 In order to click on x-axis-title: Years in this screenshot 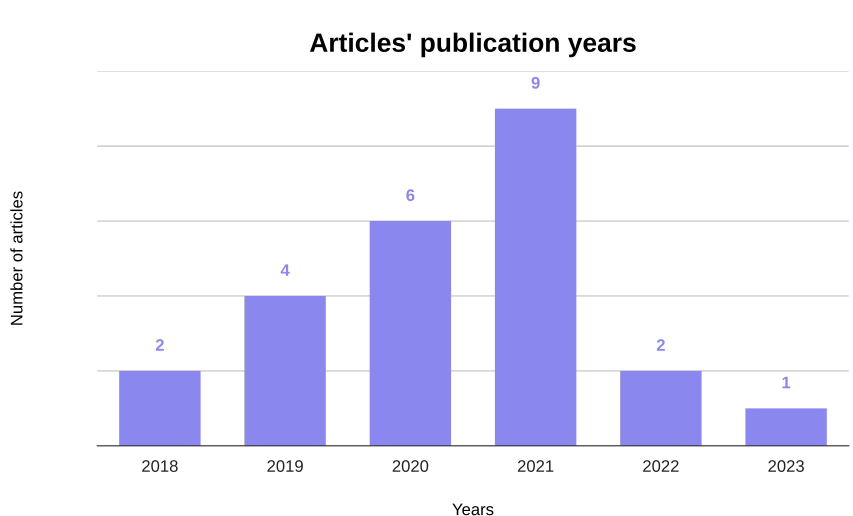, I will do `click(473, 510)`.